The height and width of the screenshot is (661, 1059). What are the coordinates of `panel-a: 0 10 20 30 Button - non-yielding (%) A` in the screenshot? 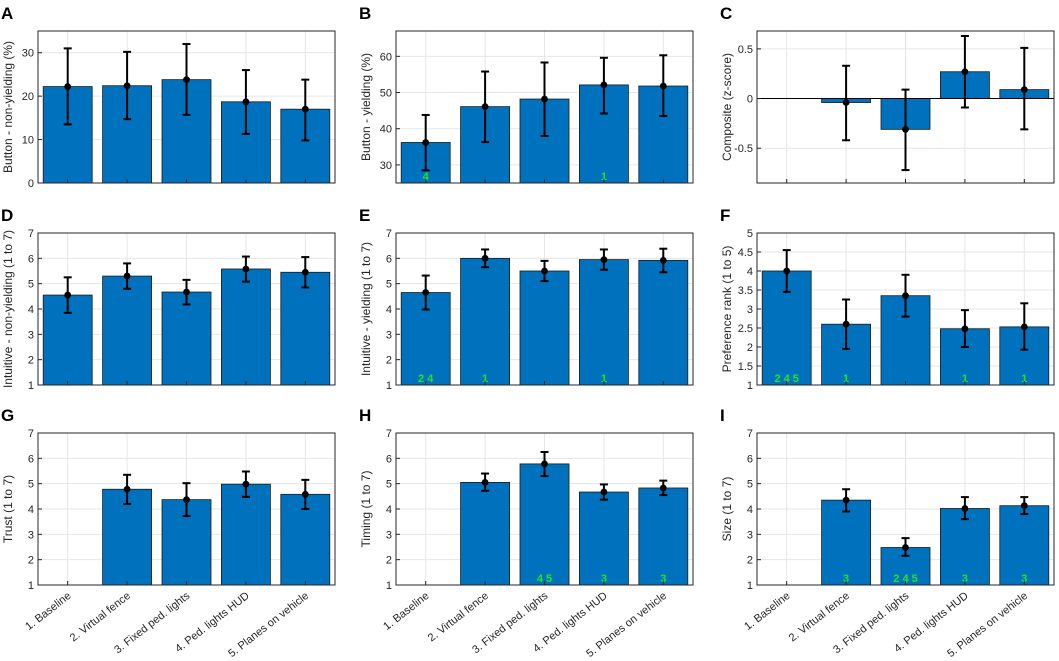 It's located at (168, 97).